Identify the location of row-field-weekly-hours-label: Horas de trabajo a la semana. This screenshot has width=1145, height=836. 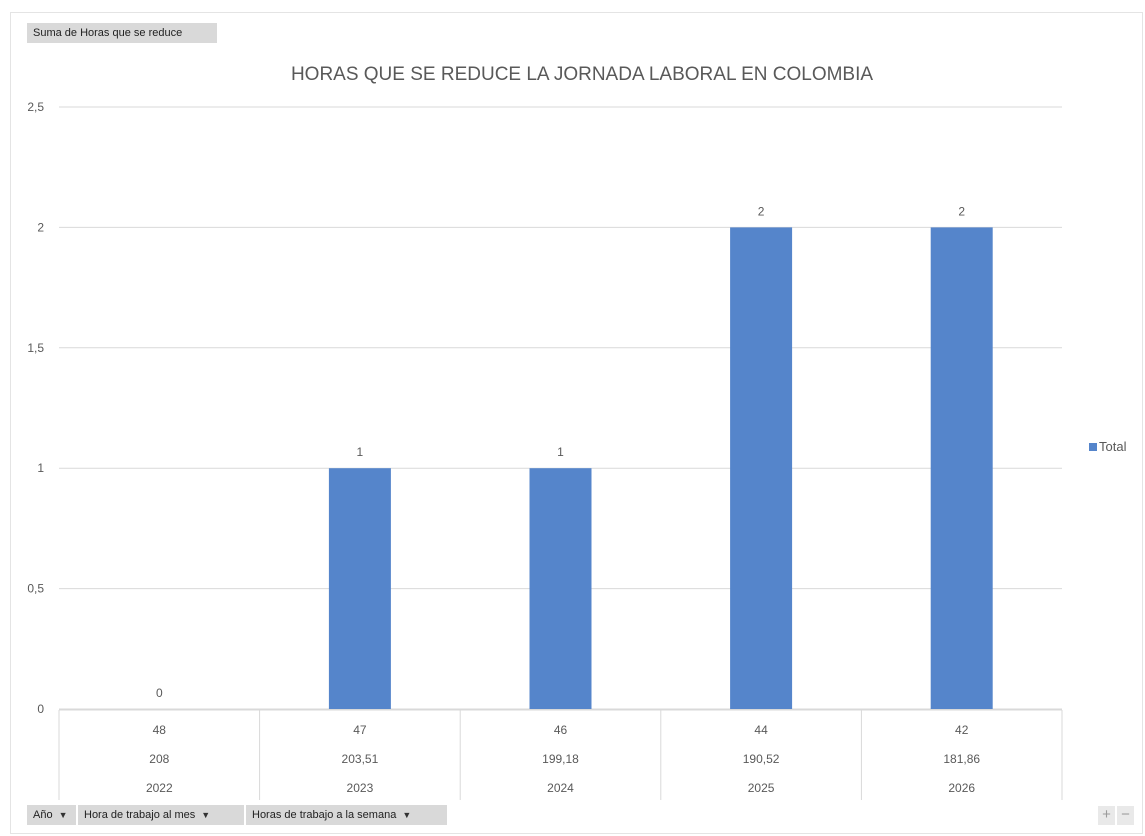
(324, 815).